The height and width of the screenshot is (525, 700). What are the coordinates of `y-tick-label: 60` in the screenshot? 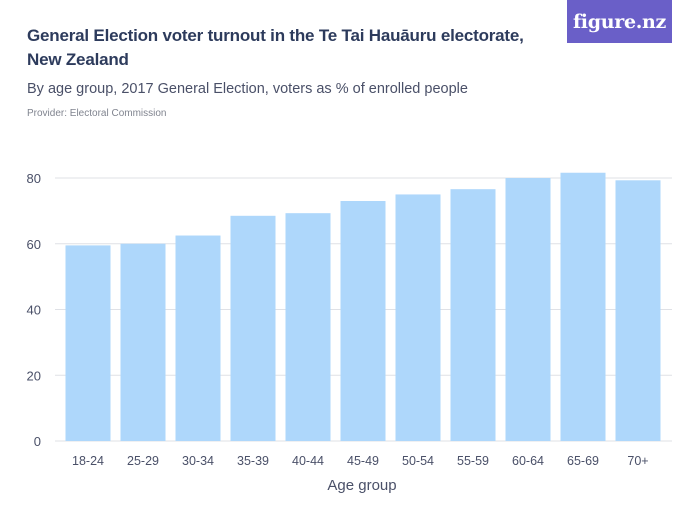 It's located at (34, 244).